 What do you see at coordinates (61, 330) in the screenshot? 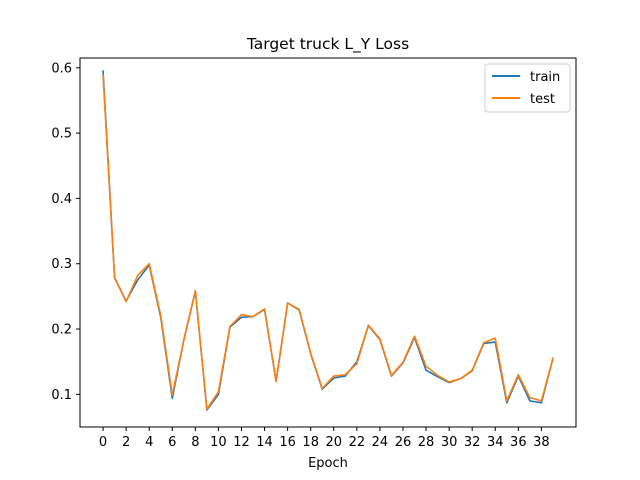
I see `y-tick-label: 0.2` at bounding box center [61, 330].